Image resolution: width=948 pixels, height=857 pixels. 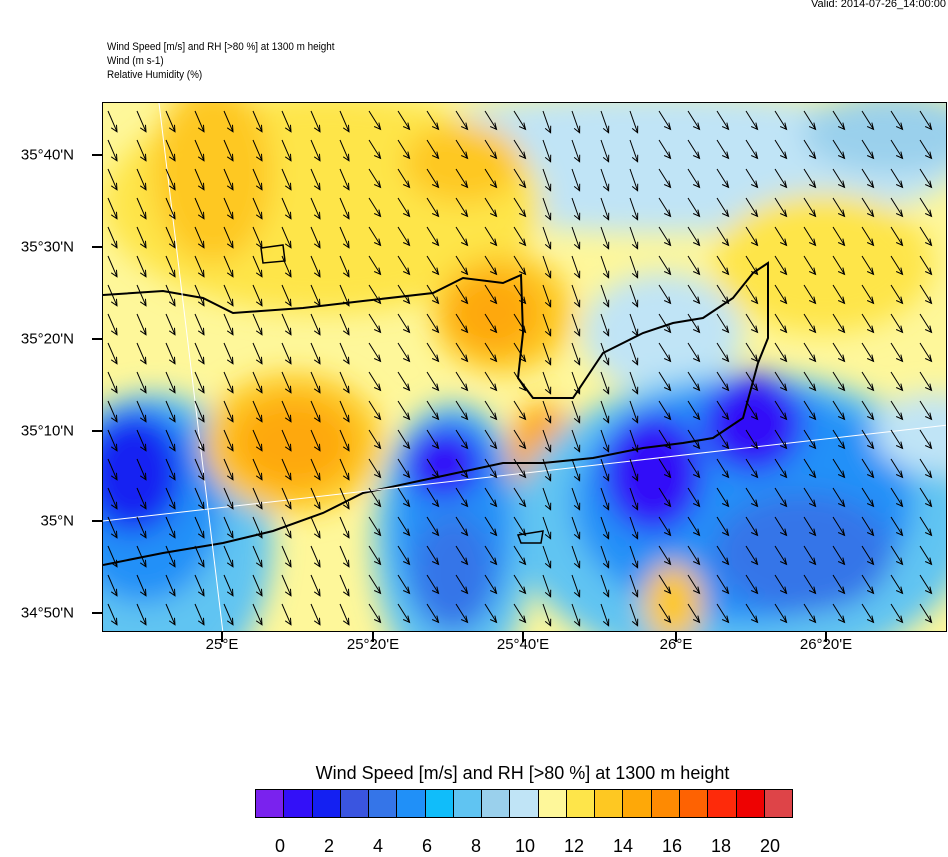 I want to click on lon-label: 26°20'E, so click(x=826, y=644).